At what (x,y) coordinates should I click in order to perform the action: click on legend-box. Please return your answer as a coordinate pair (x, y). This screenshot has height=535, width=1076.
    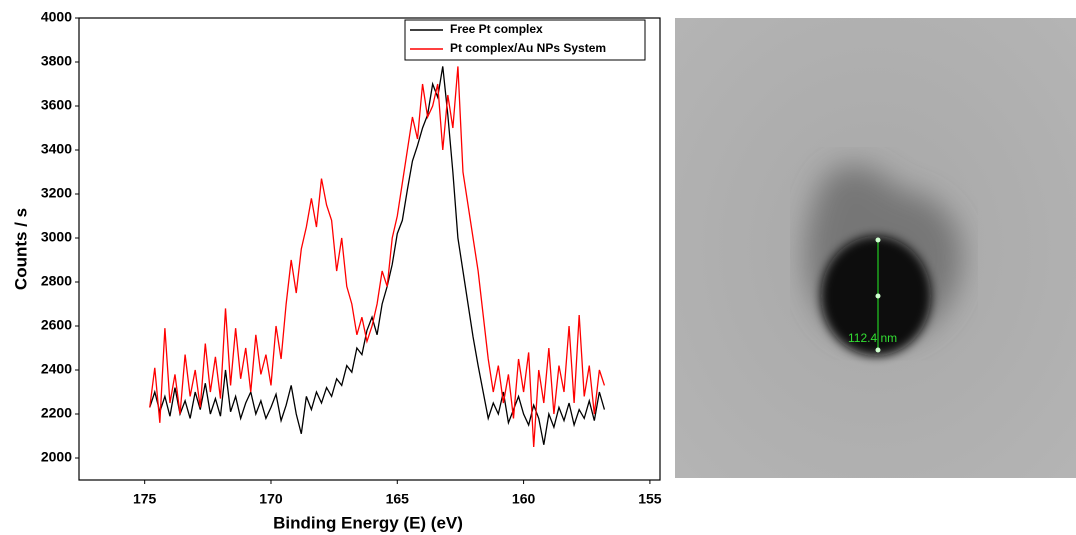
    Looking at the image, I should click on (525, 40).